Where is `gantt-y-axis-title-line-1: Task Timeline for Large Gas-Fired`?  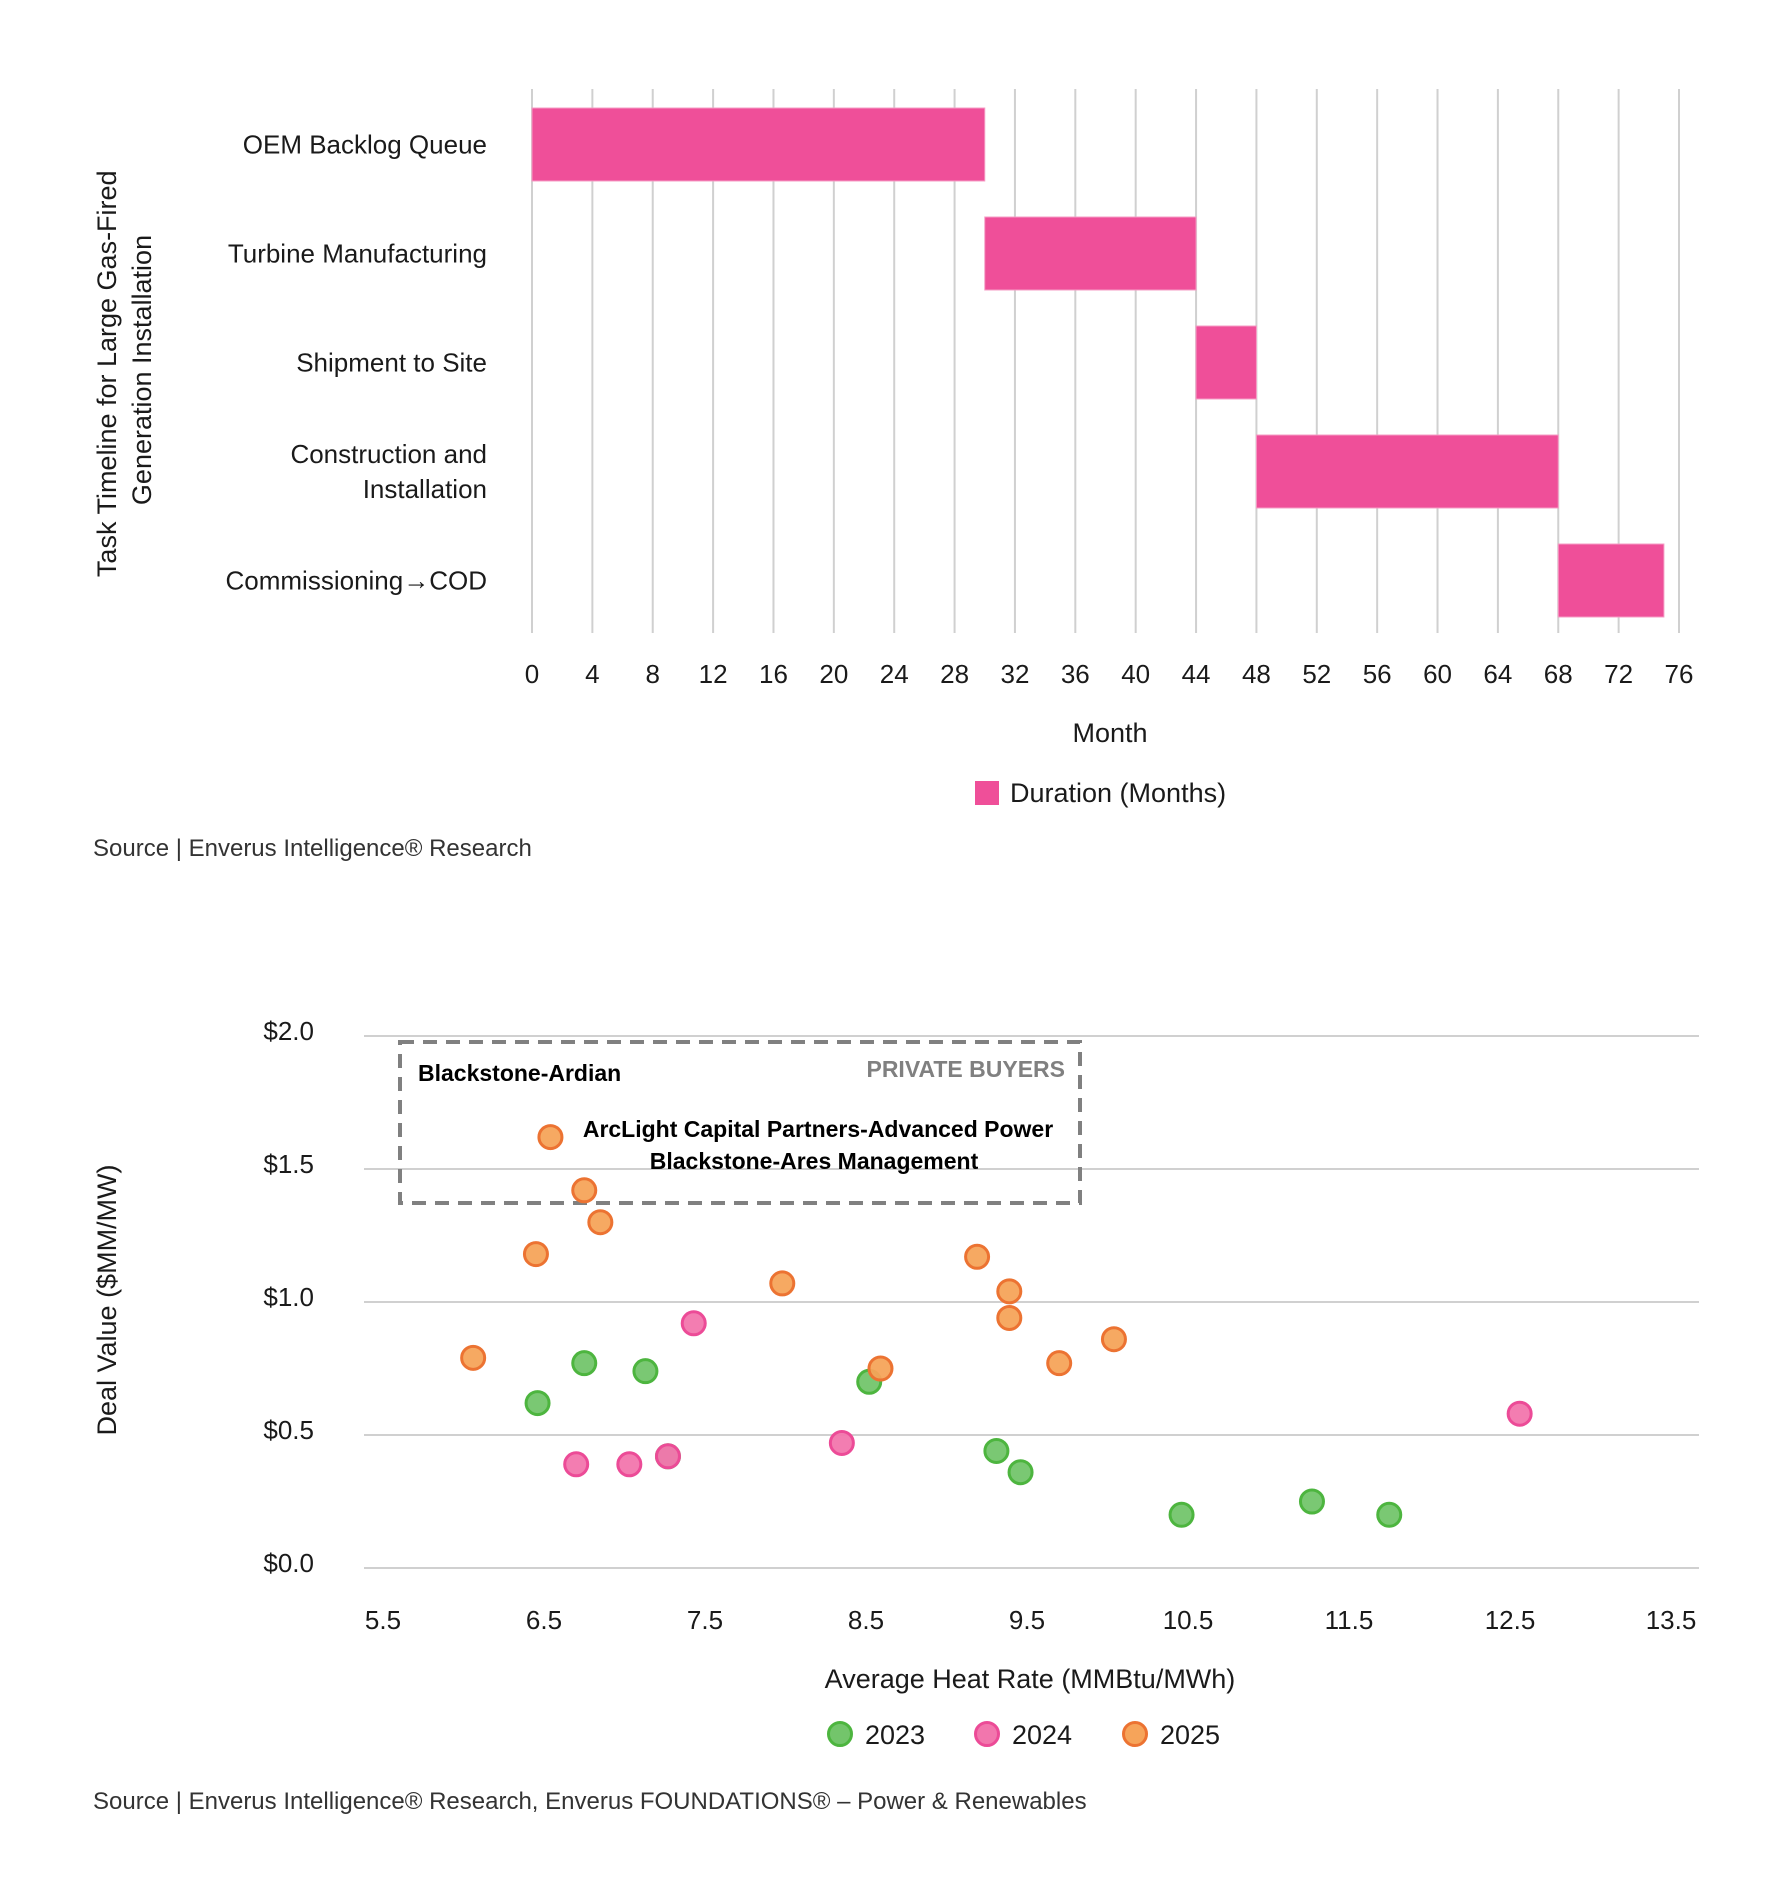
gantt-y-axis-title-line-1: Task Timeline for Large Gas-Fired is located at coordinates (107, 373).